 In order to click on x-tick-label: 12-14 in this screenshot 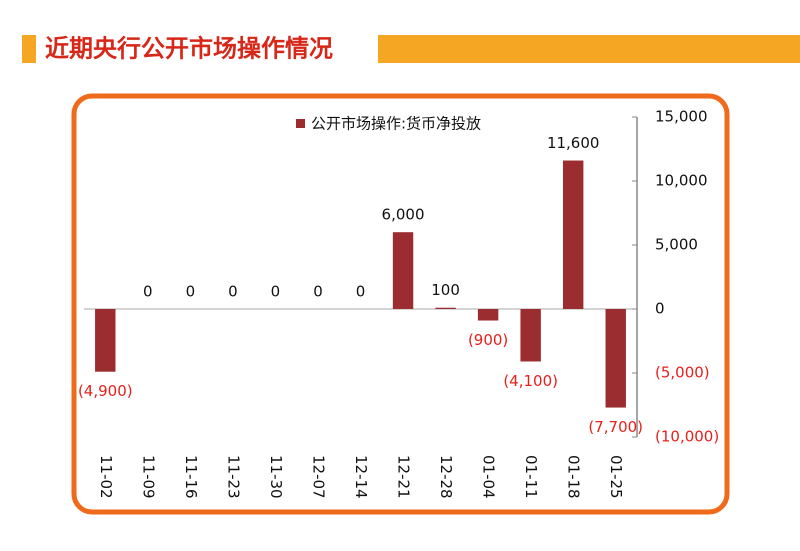, I will do `click(361, 477)`.